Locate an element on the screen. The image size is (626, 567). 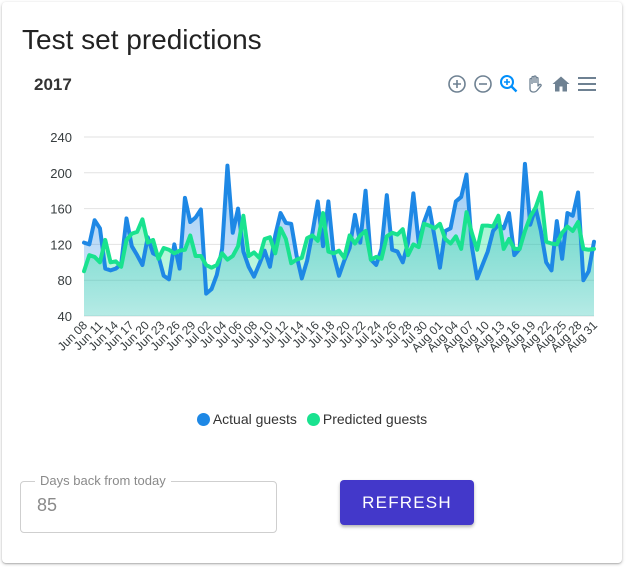
legend-label-predicted: Predicted guests is located at coordinates (375, 419).